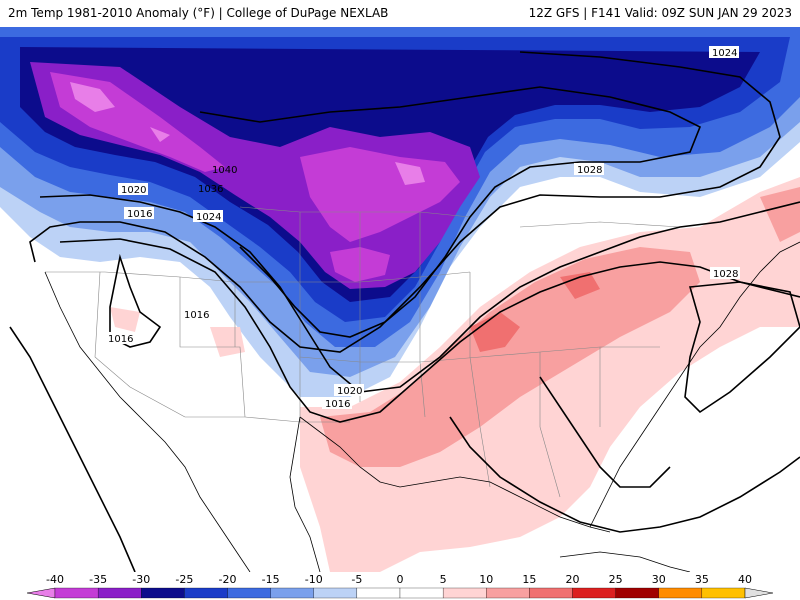 This screenshot has width=800, height=600. Describe the element at coordinates (702, 579) in the screenshot. I see `colorbar-tick-label: 35` at that location.